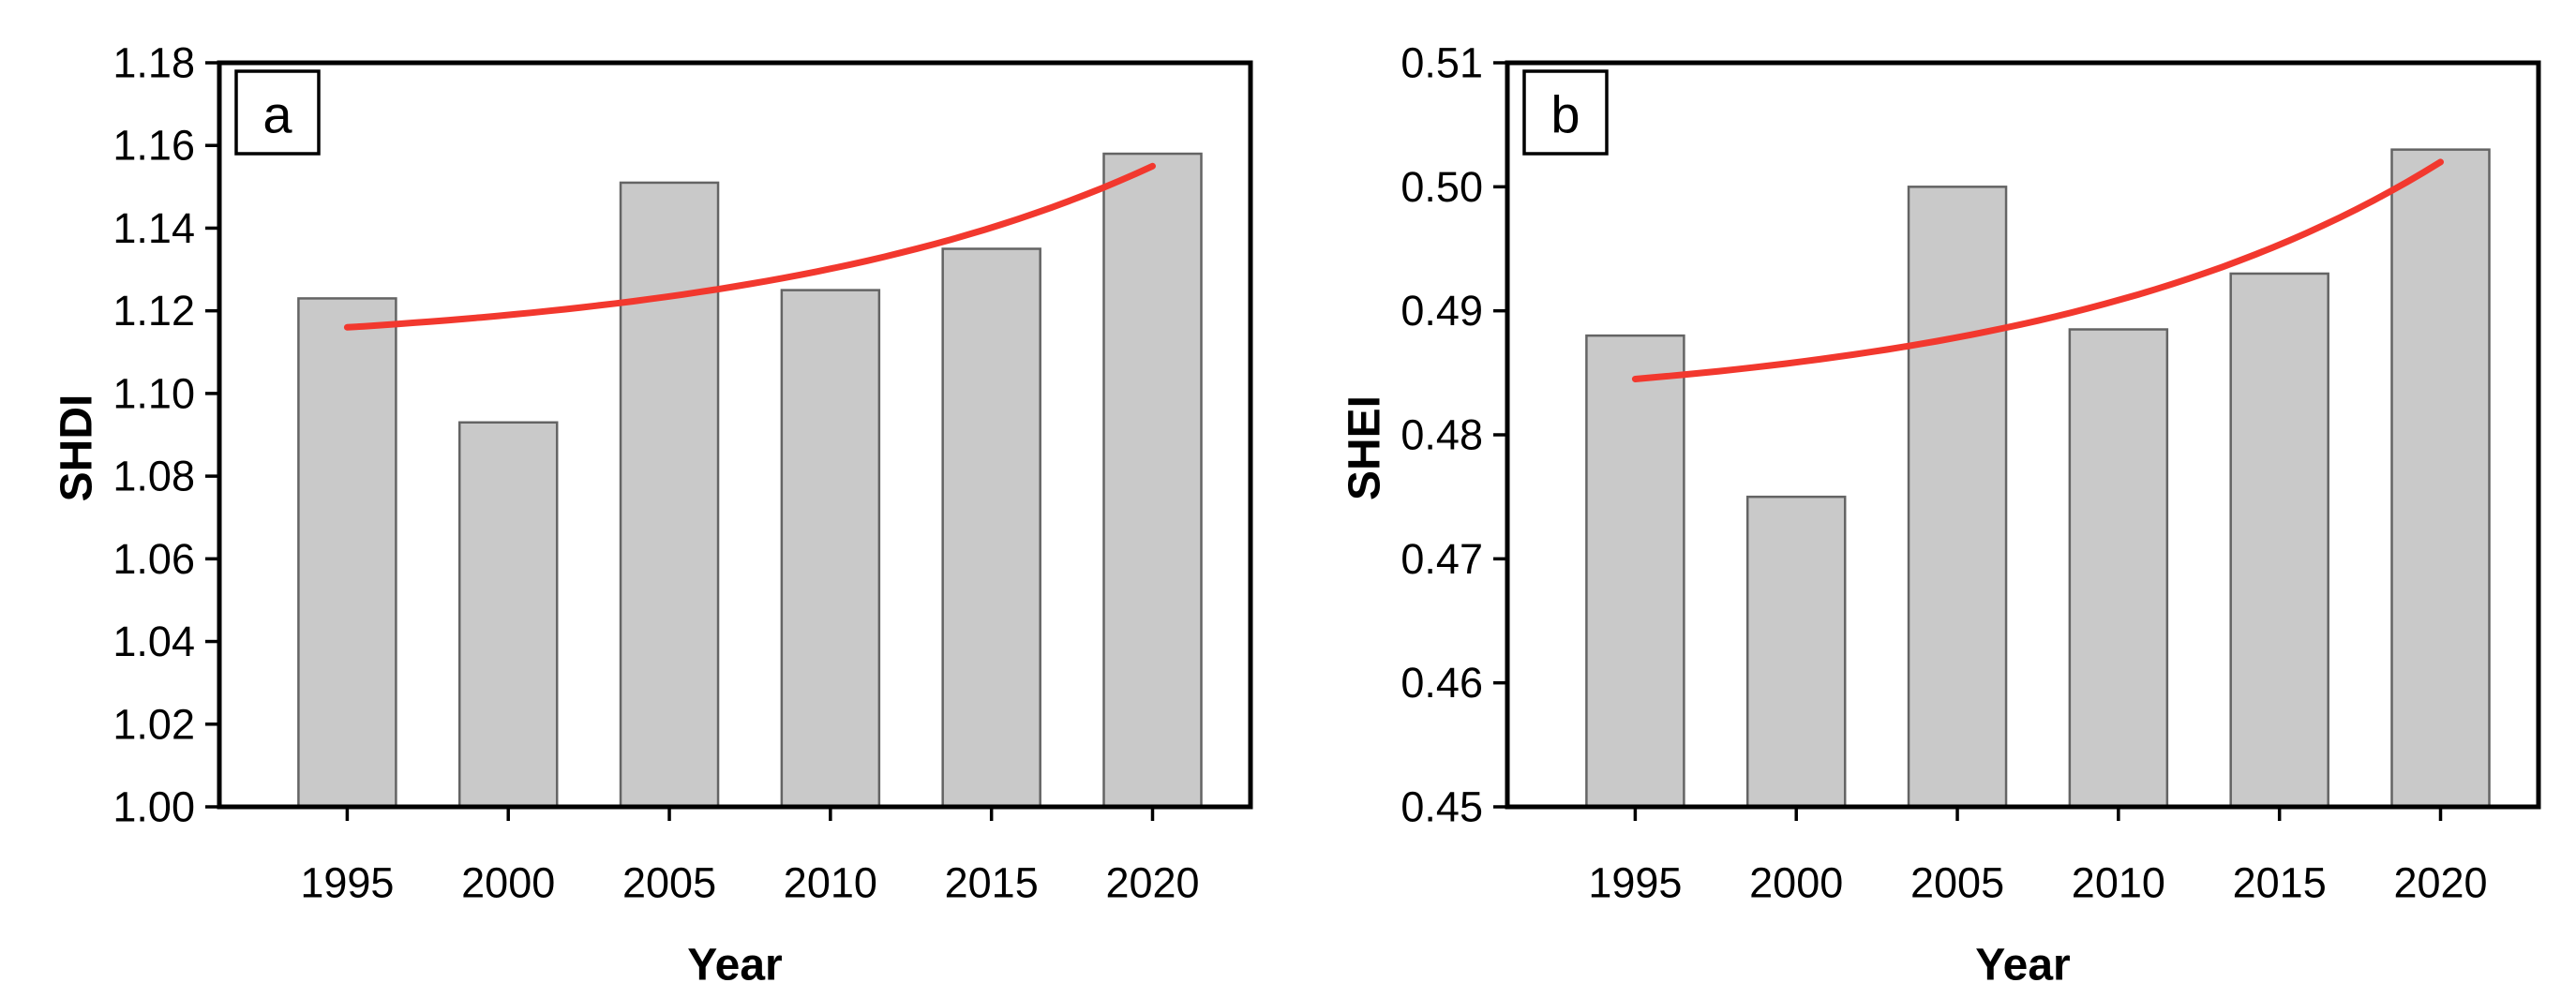 This screenshot has width=2576, height=998. What do you see at coordinates (153, 724) in the screenshot?
I see `y-tick-label: 1.02` at bounding box center [153, 724].